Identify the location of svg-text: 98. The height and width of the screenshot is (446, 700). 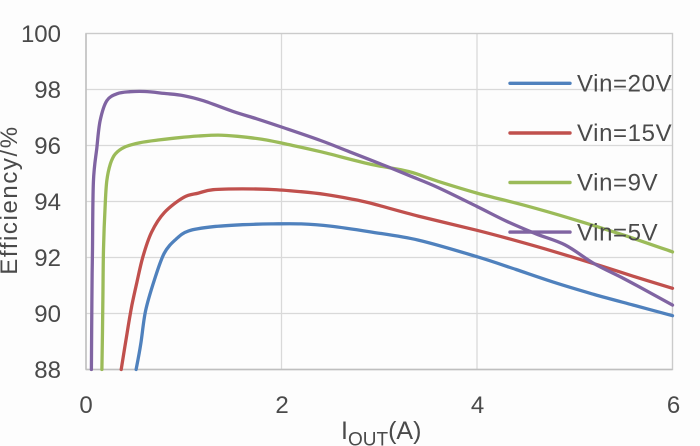
(47, 90).